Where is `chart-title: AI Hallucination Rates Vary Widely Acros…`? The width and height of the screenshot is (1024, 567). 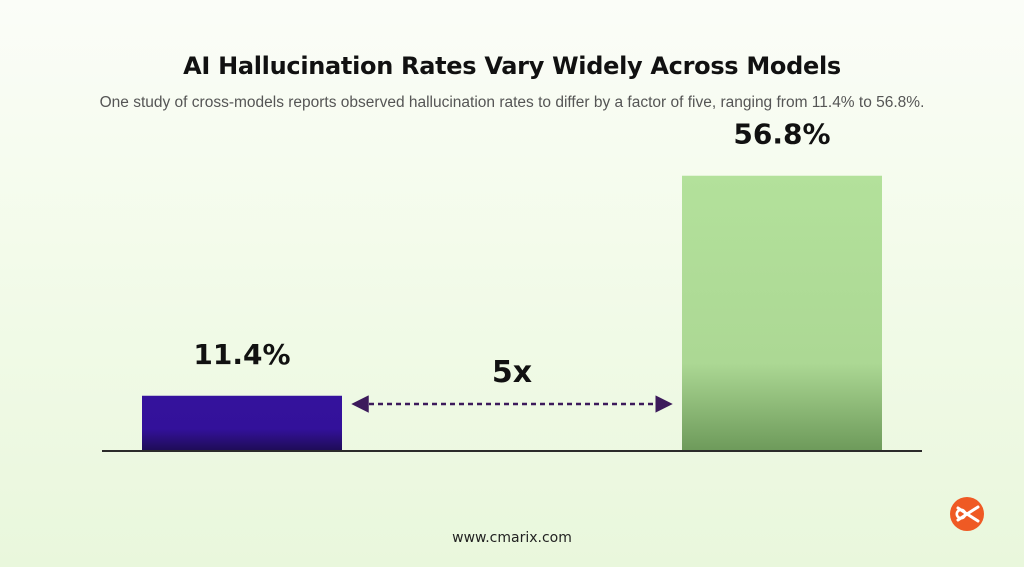 chart-title: AI Hallucination Rates Vary Widely Acros… is located at coordinates (512, 66).